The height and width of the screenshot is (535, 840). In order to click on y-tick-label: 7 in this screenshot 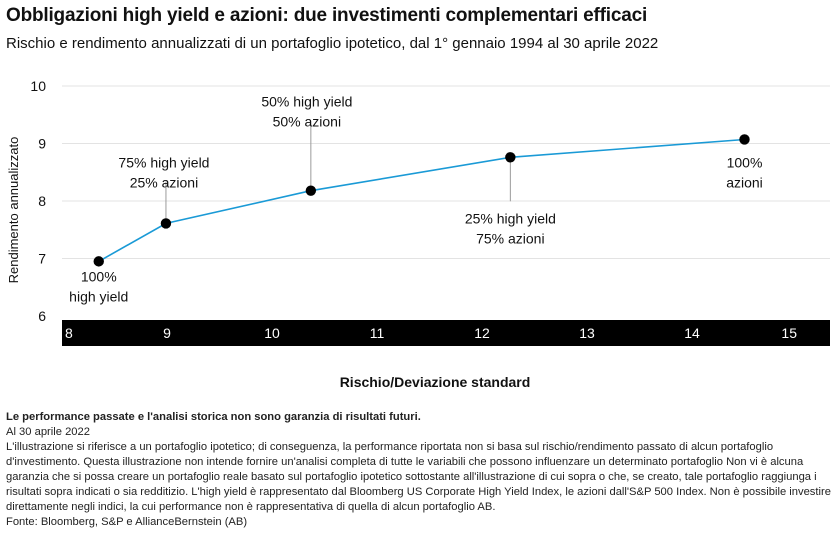, I will do `click(42, 259)`.